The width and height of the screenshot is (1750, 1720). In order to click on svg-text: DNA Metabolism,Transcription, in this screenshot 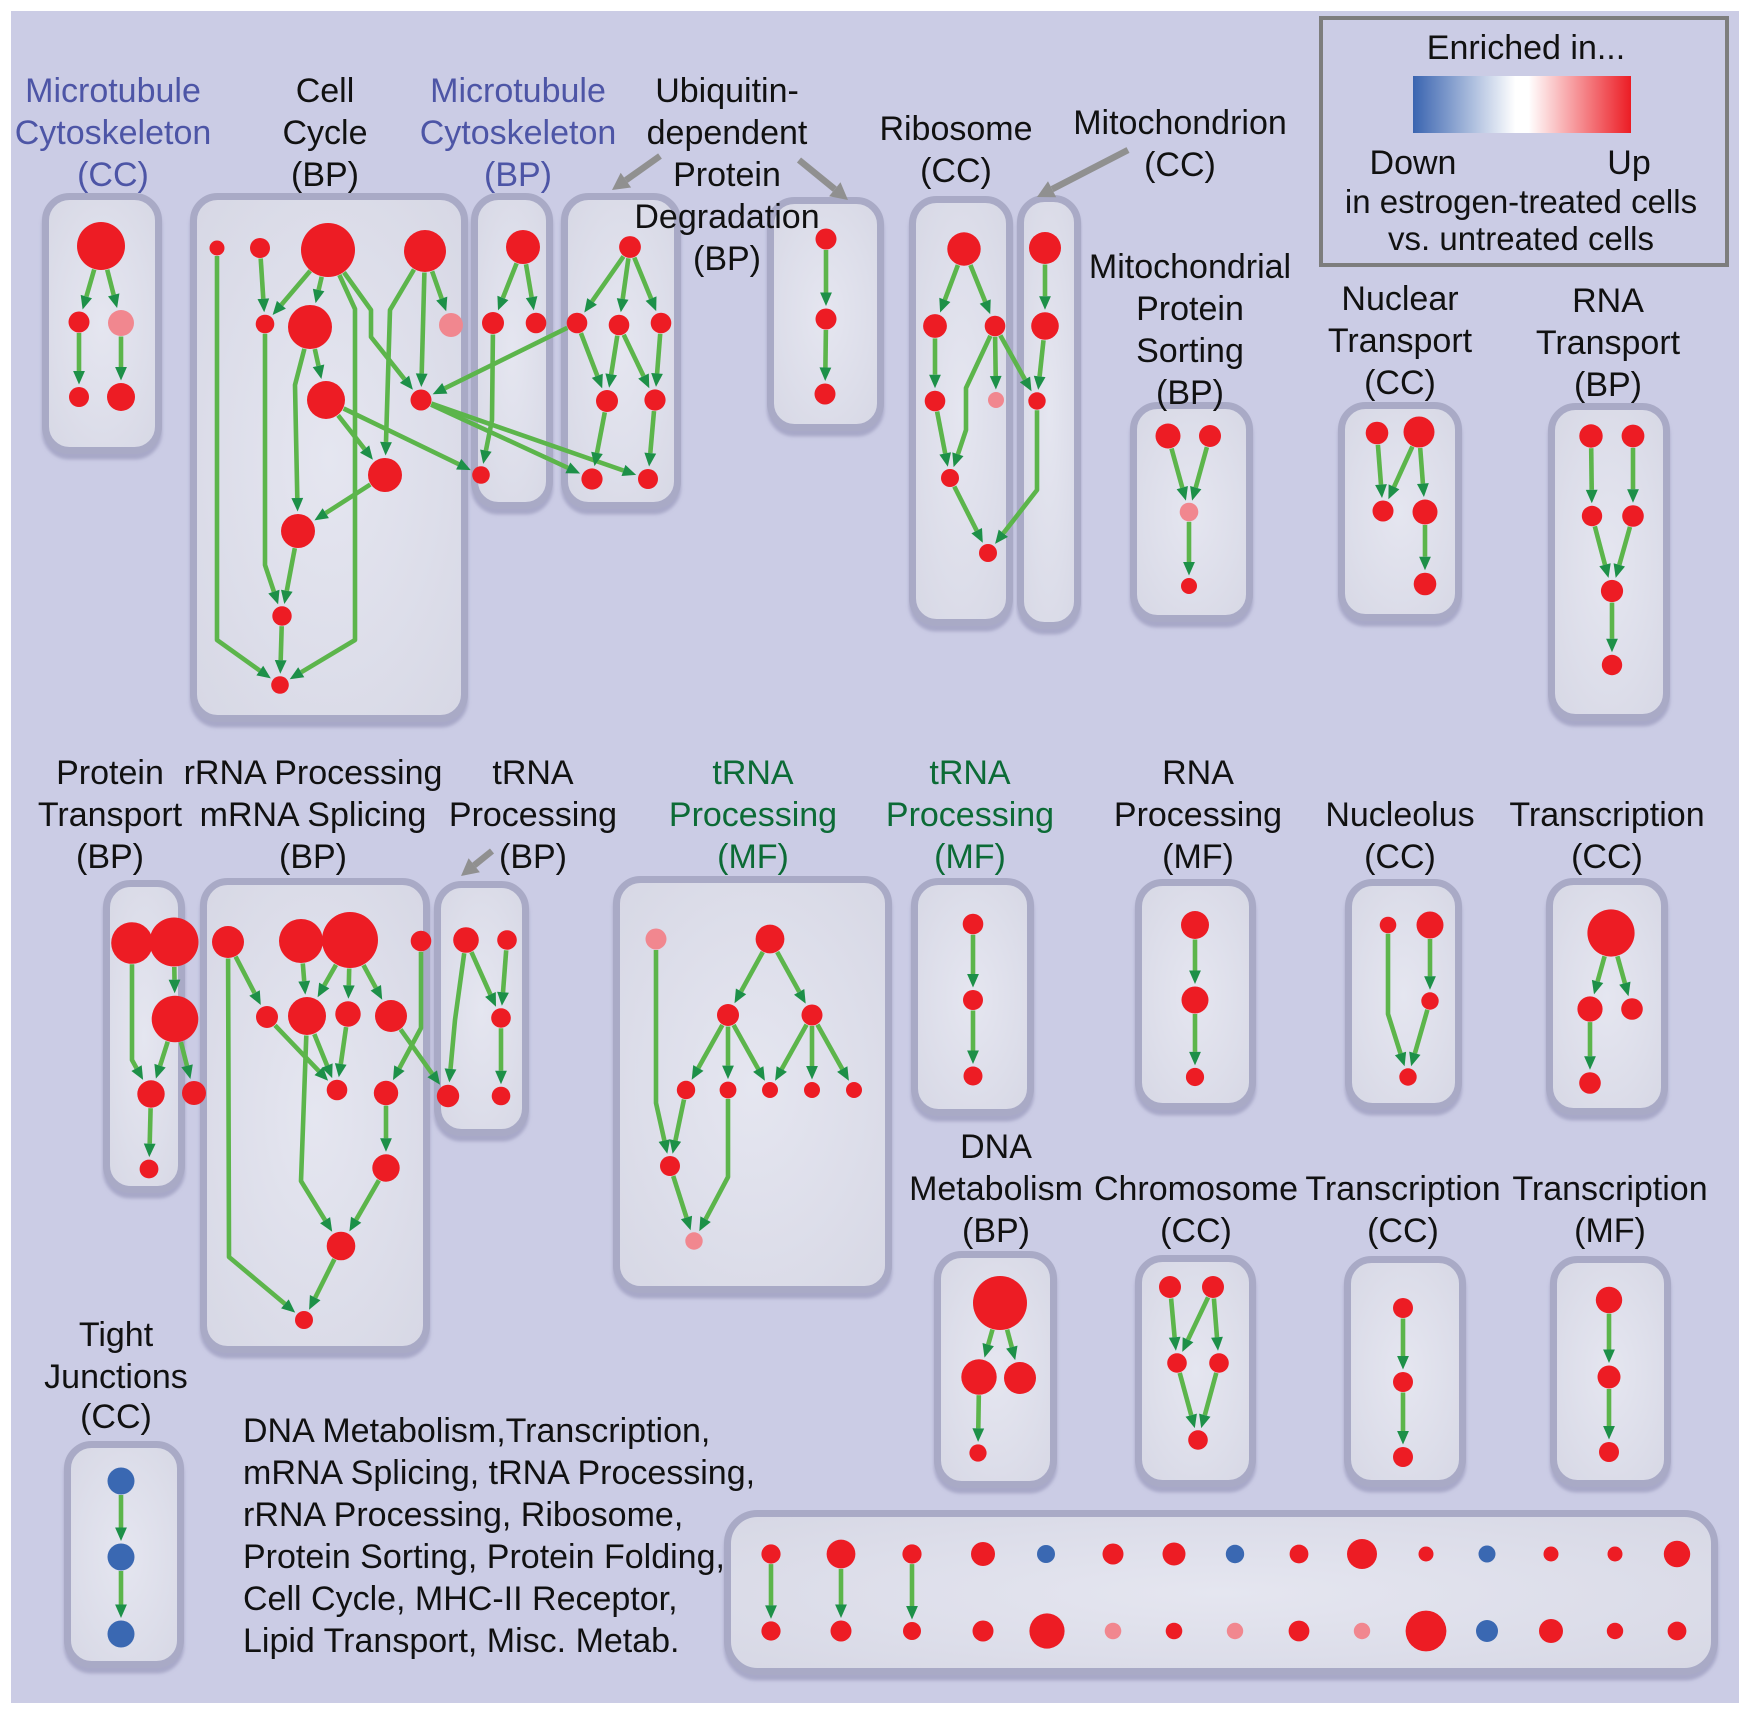, I will do `click(476, 1431)`.